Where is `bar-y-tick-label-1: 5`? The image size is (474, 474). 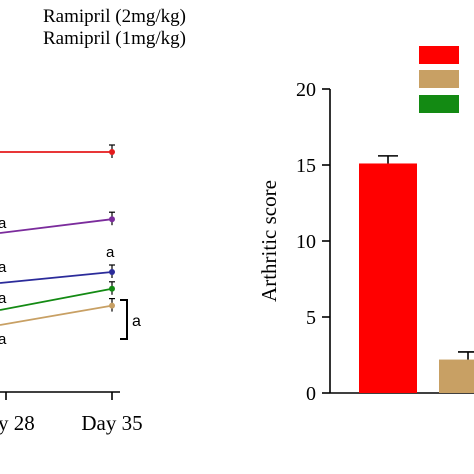 bar-y-tick-label-1: 5 is located at coordinates (311, 318).